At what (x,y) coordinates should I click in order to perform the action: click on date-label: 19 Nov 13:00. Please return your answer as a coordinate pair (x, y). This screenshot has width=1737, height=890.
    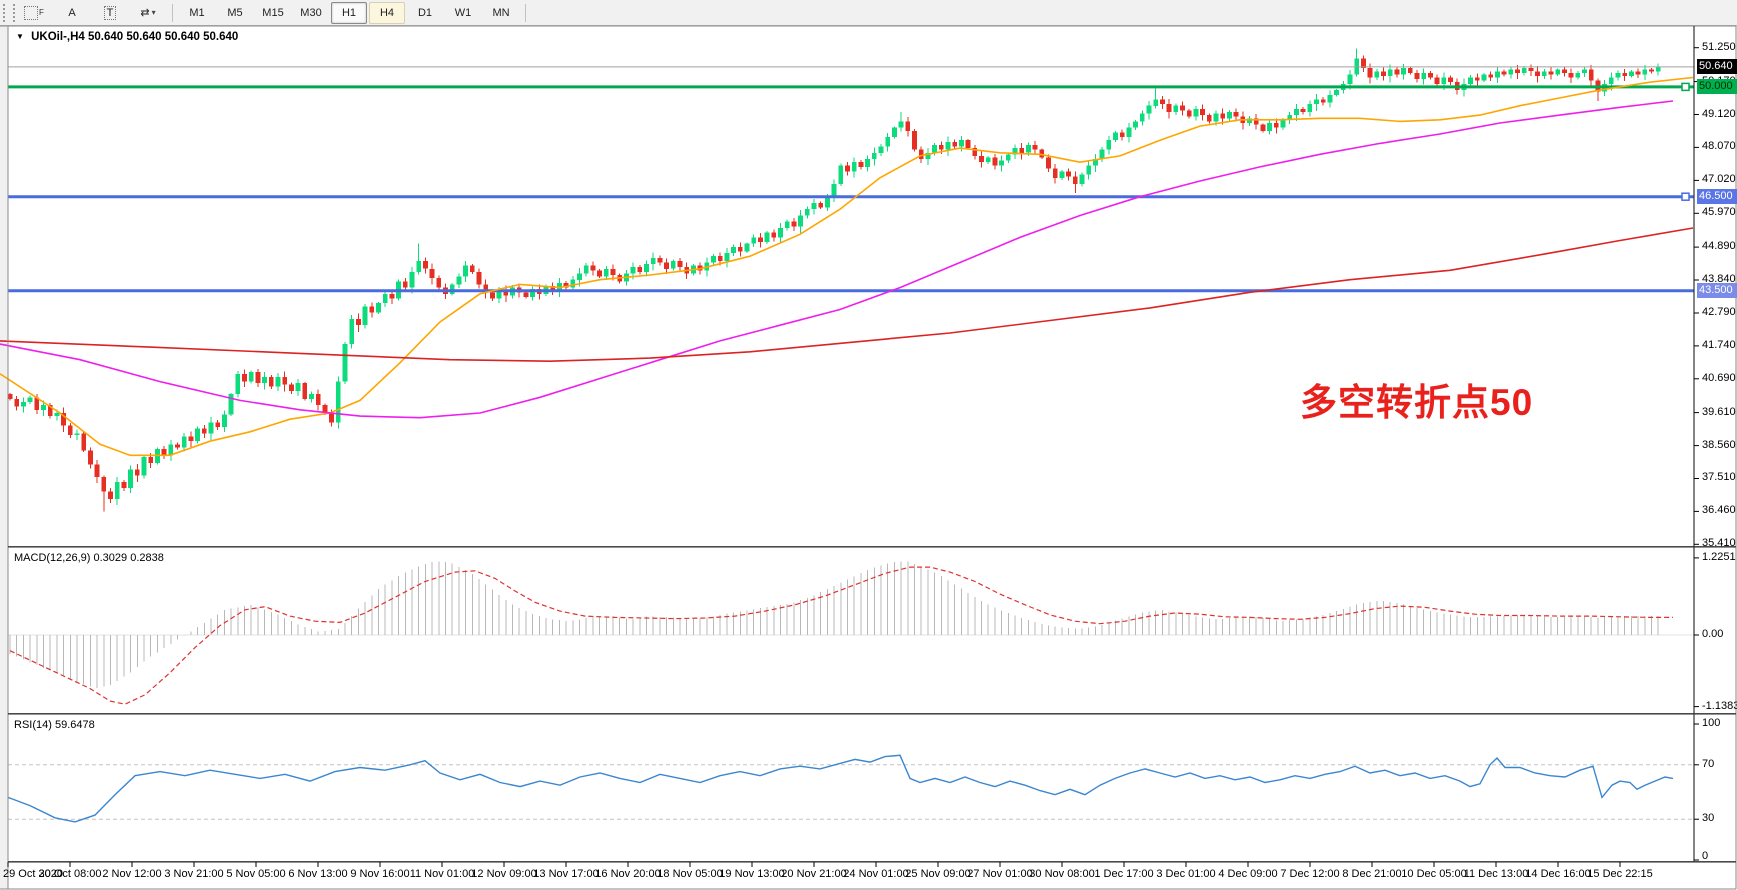
    Looking at the image, I should click on (752, 874).